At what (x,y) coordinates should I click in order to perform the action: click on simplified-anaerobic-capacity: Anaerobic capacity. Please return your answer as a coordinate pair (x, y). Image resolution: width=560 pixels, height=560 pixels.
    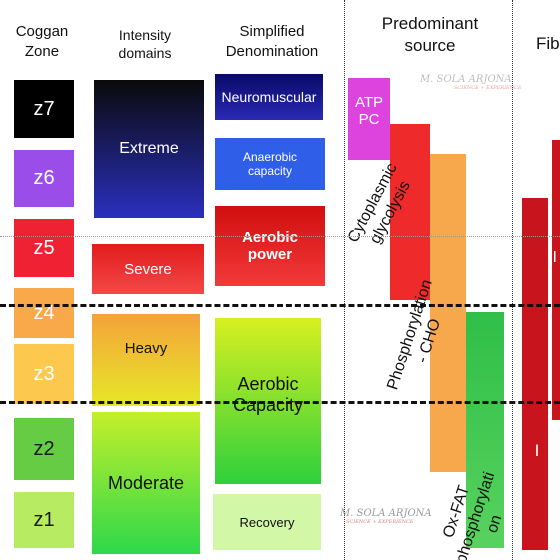
    Looking at the image, I should click on (270, 164).